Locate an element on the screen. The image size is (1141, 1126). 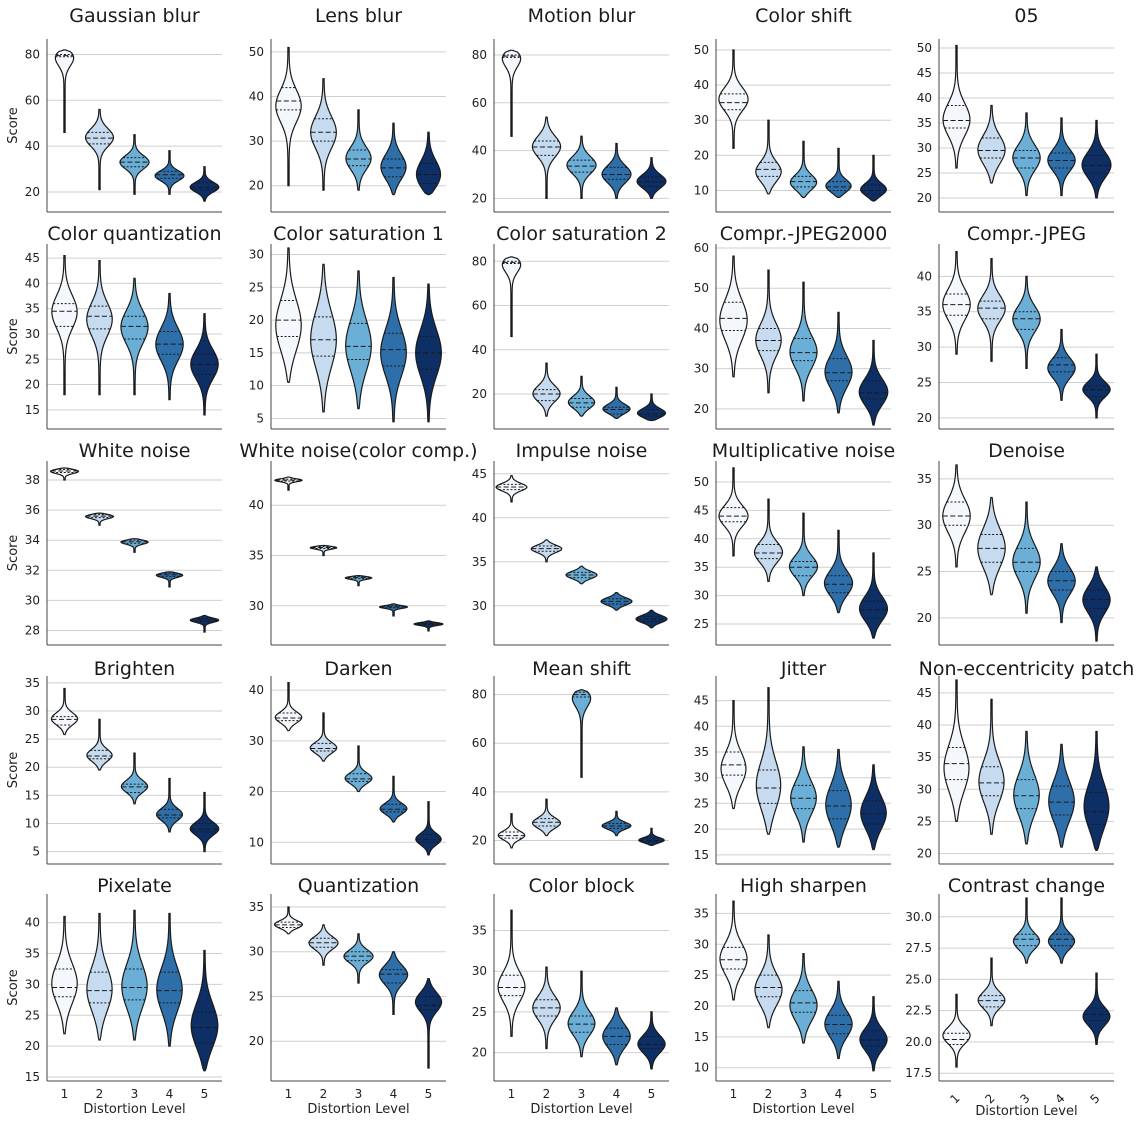
panel-title: Multiplicative noise is located at coordinates (803, 451).